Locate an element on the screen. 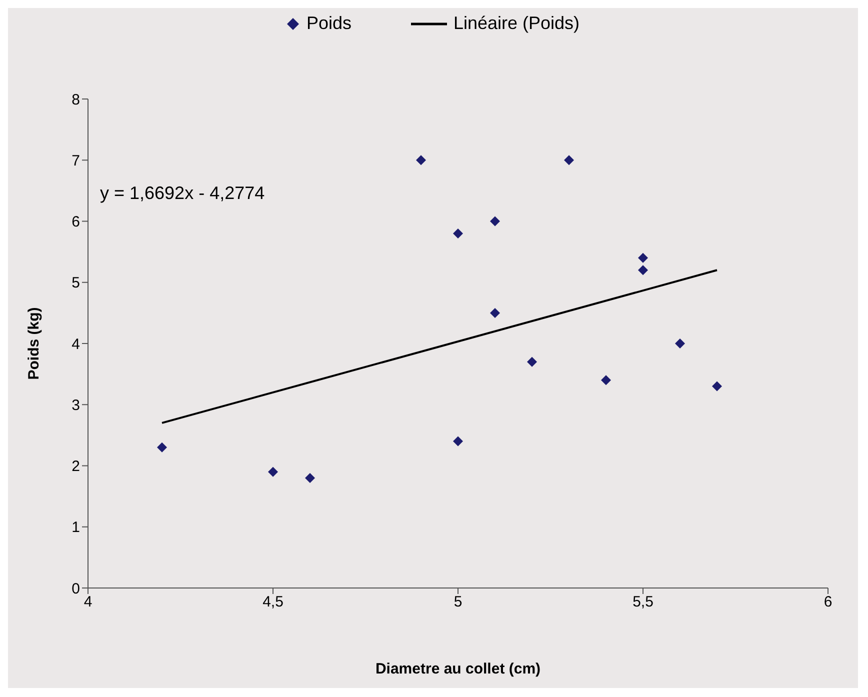 This screenshot has height=697, width=868. y-tick-label: 4 is located at coordinates (76, 344).